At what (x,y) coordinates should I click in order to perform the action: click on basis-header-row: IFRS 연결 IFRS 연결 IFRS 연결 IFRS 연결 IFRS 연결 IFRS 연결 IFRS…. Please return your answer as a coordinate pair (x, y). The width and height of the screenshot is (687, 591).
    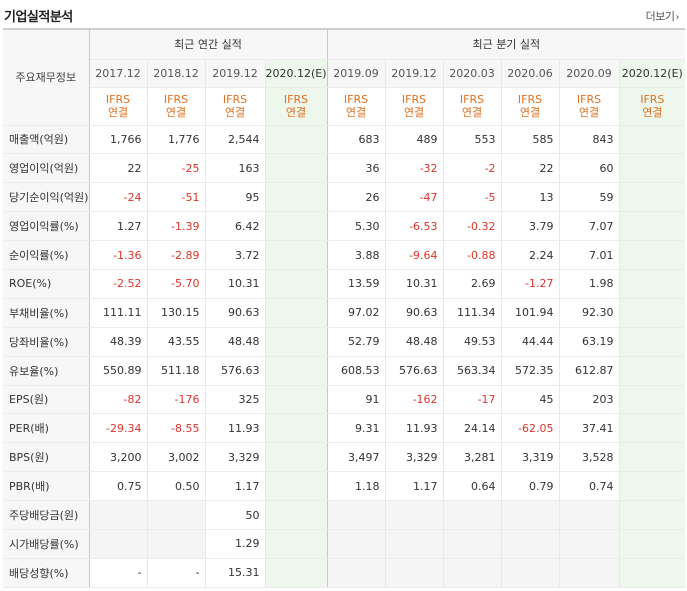
    Looking at the image, I should click on (344, 106).